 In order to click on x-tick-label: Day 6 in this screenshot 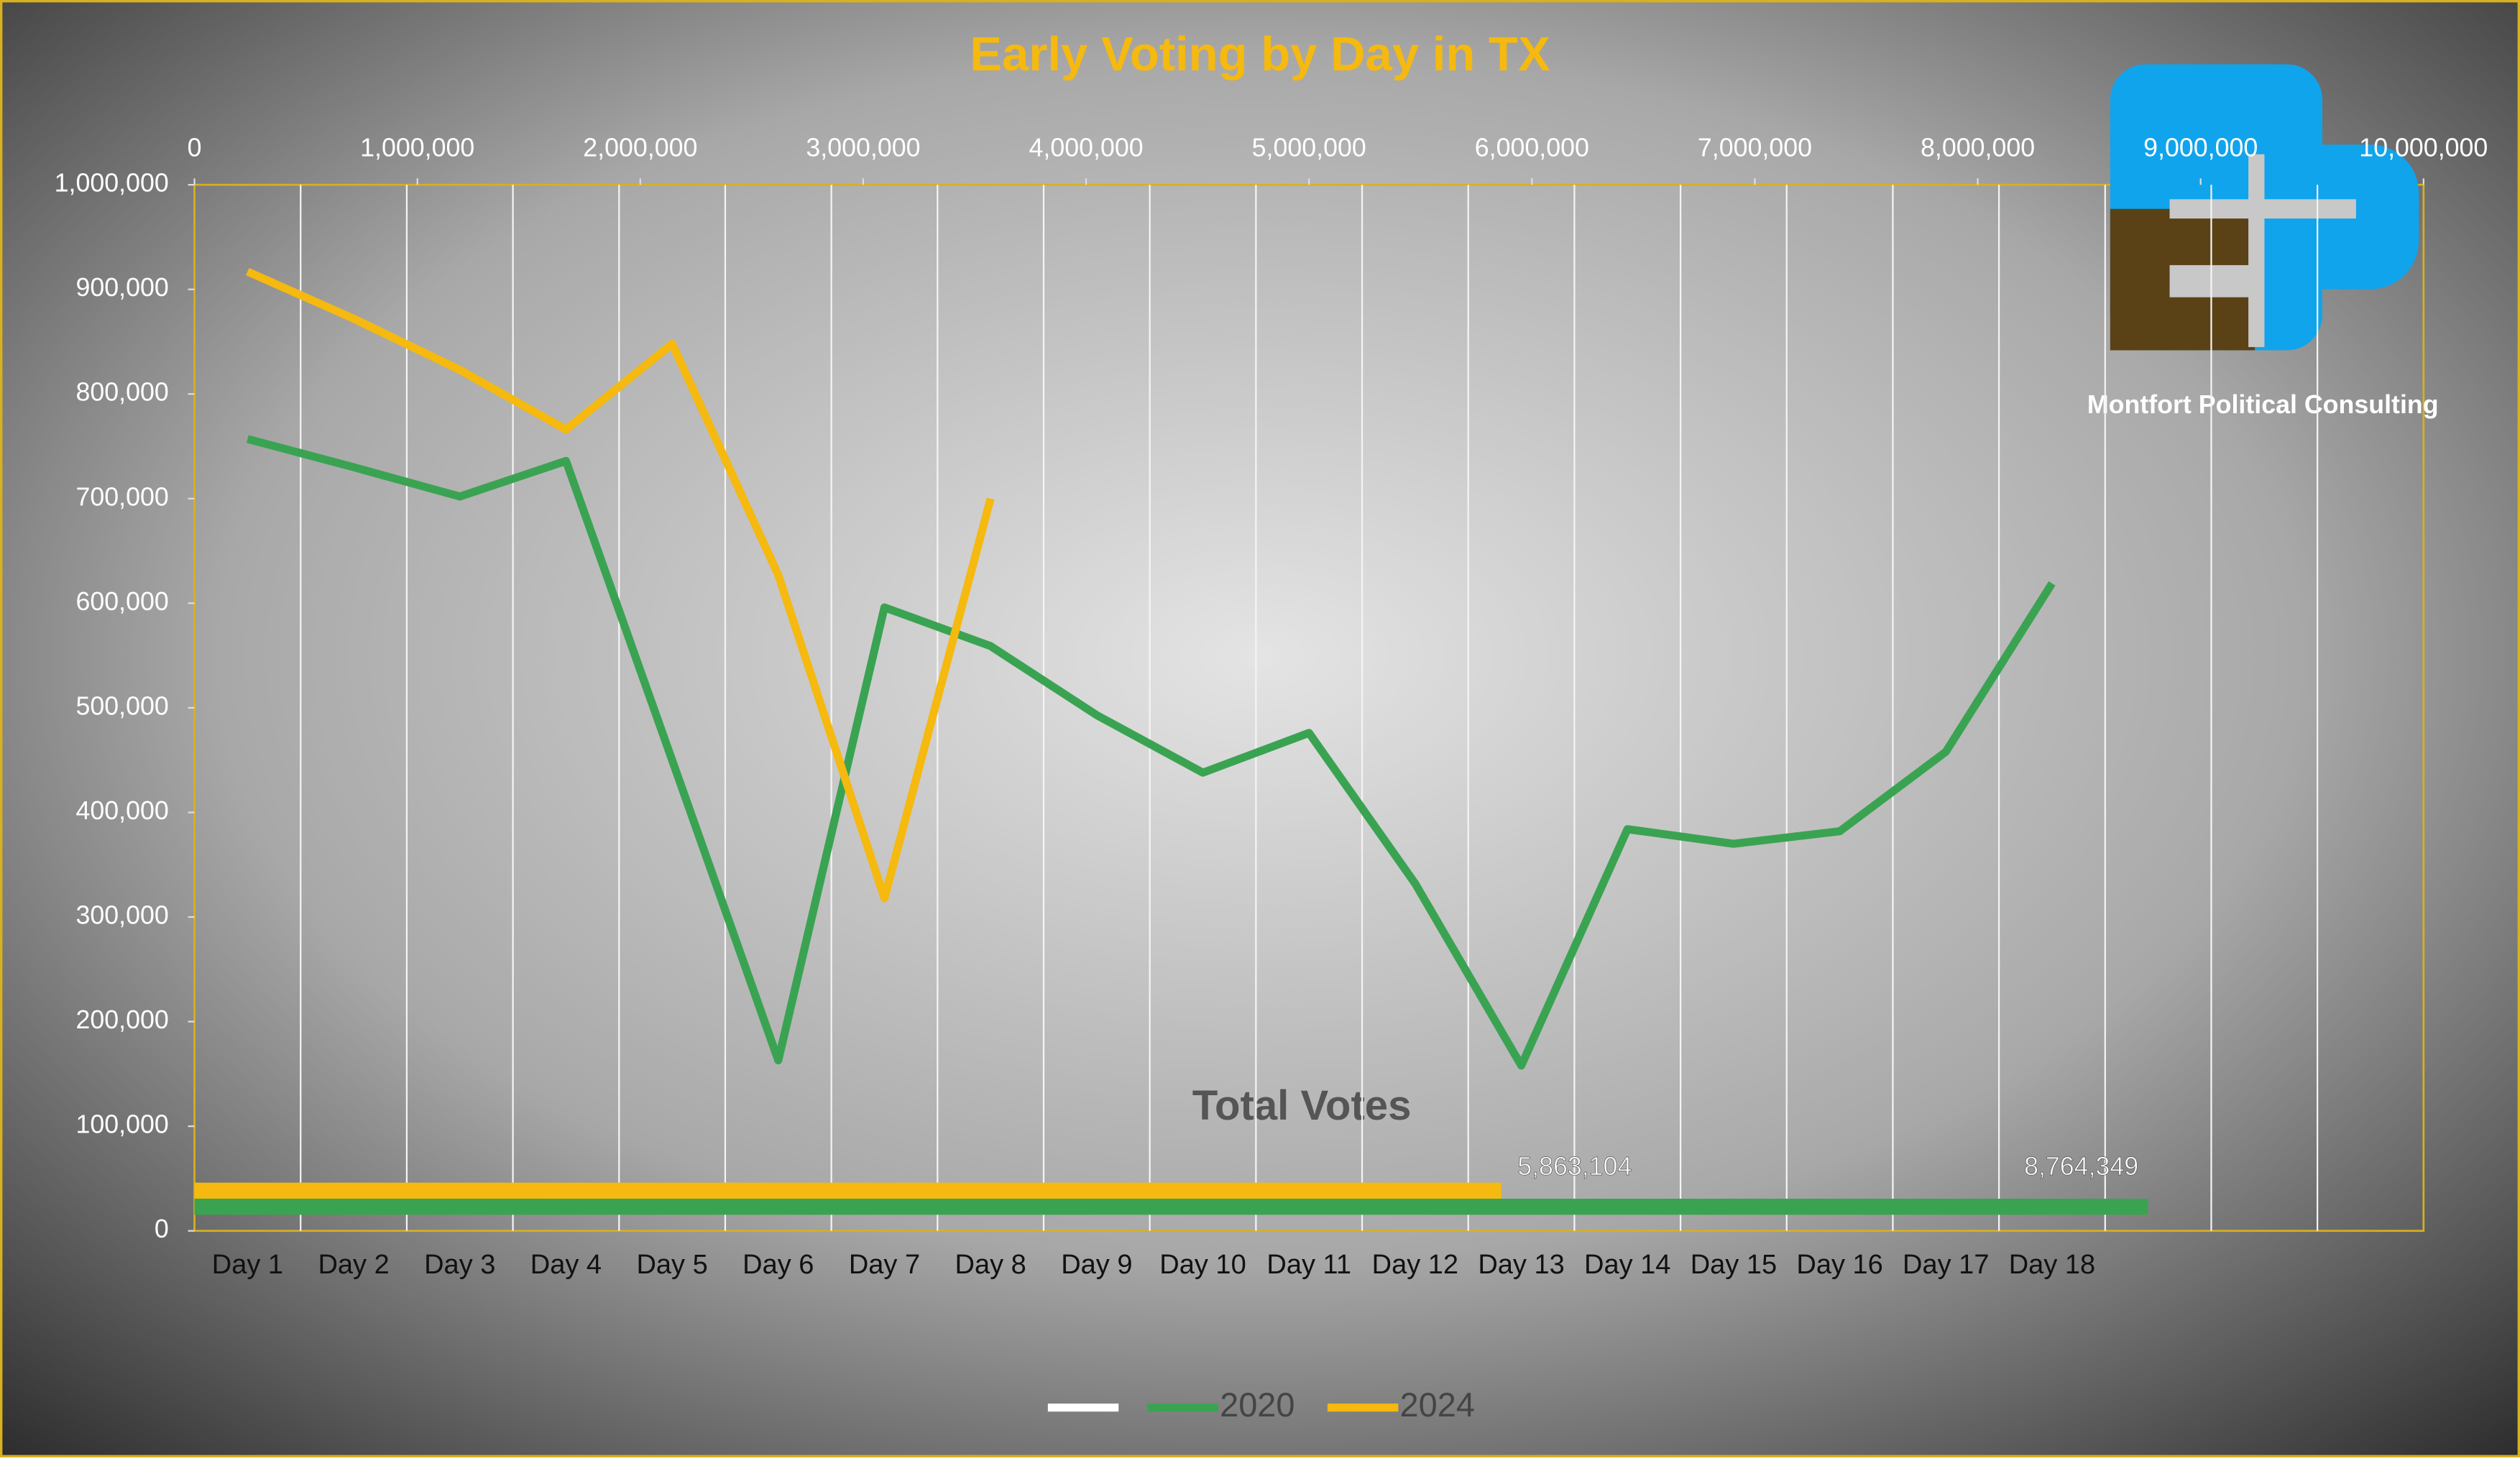, I will do `click(778, 1265)`.